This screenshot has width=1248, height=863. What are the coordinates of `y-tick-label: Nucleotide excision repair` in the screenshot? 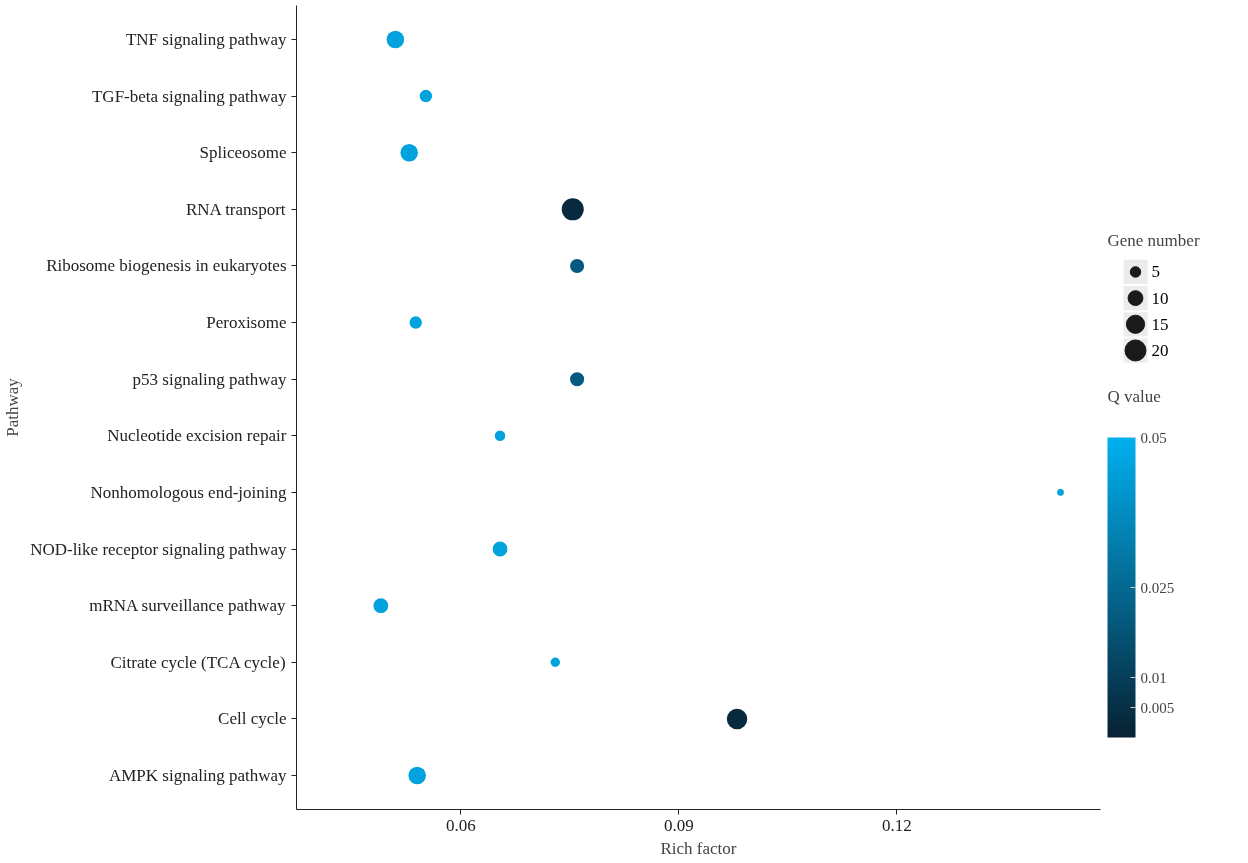 It's located at (197, 436).